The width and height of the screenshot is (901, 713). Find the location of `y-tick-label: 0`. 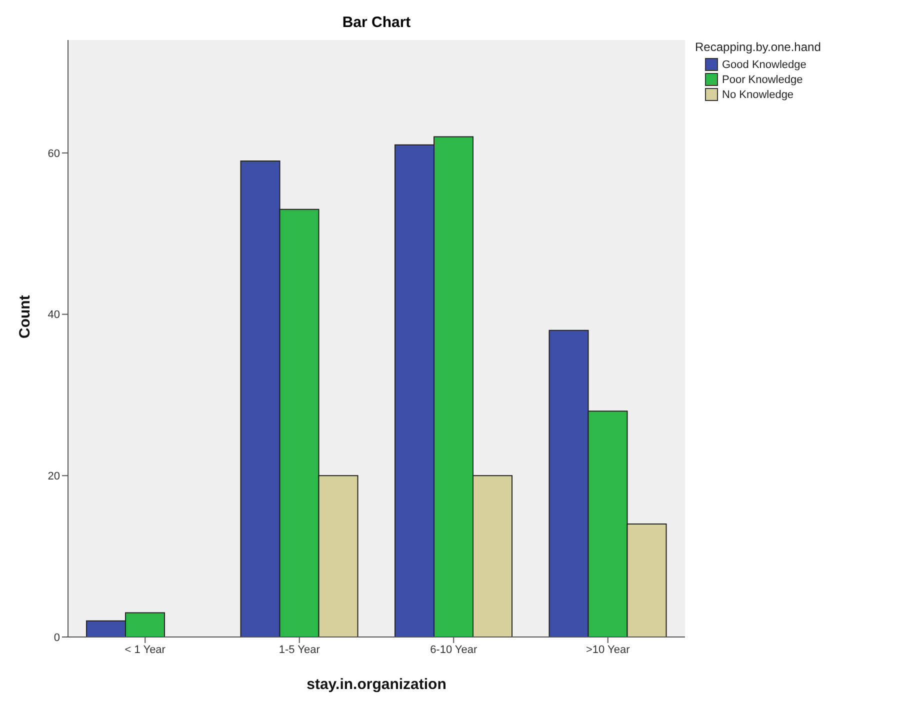

y-tick-label: 0 is located at coordinates (57, 638).